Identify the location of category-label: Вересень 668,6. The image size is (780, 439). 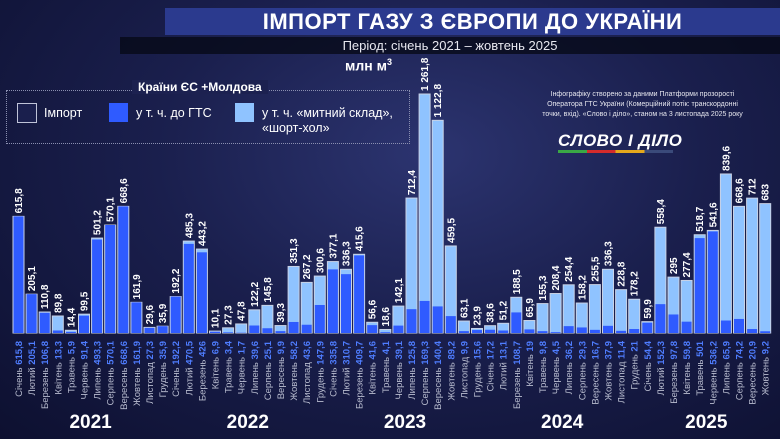
(124, 375).